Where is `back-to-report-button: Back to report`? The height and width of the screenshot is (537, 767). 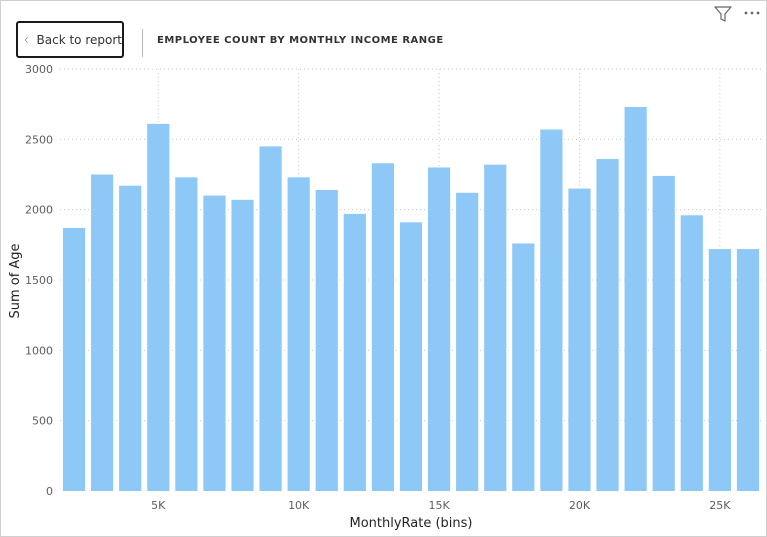 back-to-report-button: Back to report is located at coordinates (70, 39).